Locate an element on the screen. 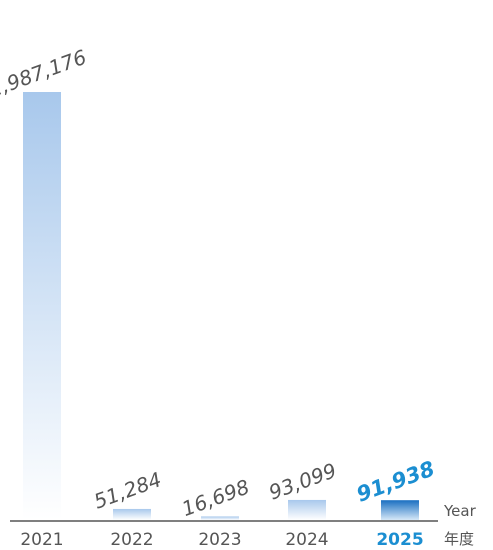 The width and height of the screenshot is (493, 550). value-label-2022: 51,284 is located at coordinates (128, 490).